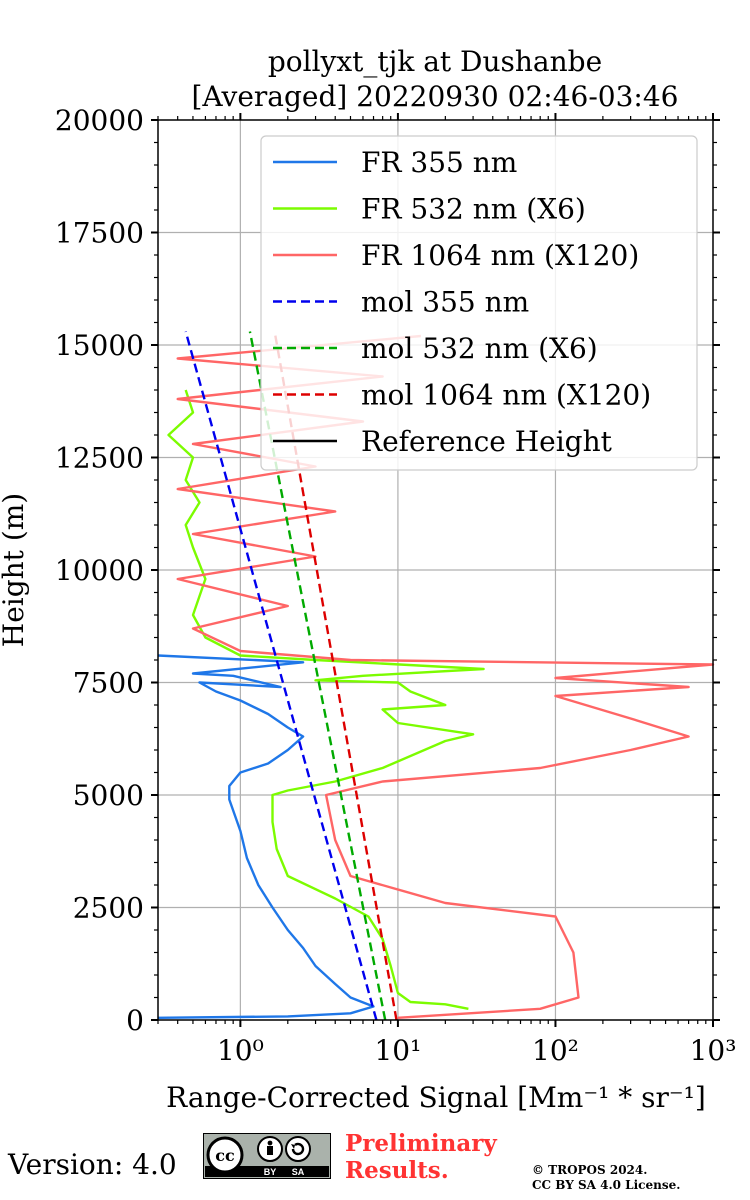 Image resolution: width=750 pixels, height=1200 pixels. Describe the element at coordinates (435, 96) in the screenshot. I see `chart-subtitle: [Averaged] 20220930 02:46-03:46` at that location.